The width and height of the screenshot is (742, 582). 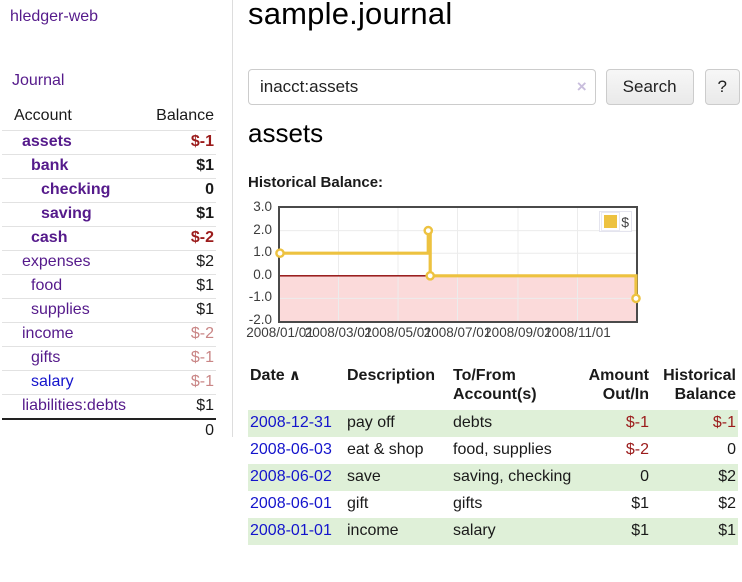 I want to click on register-header-balance: Historical Balance, so click(x=699, y=385).